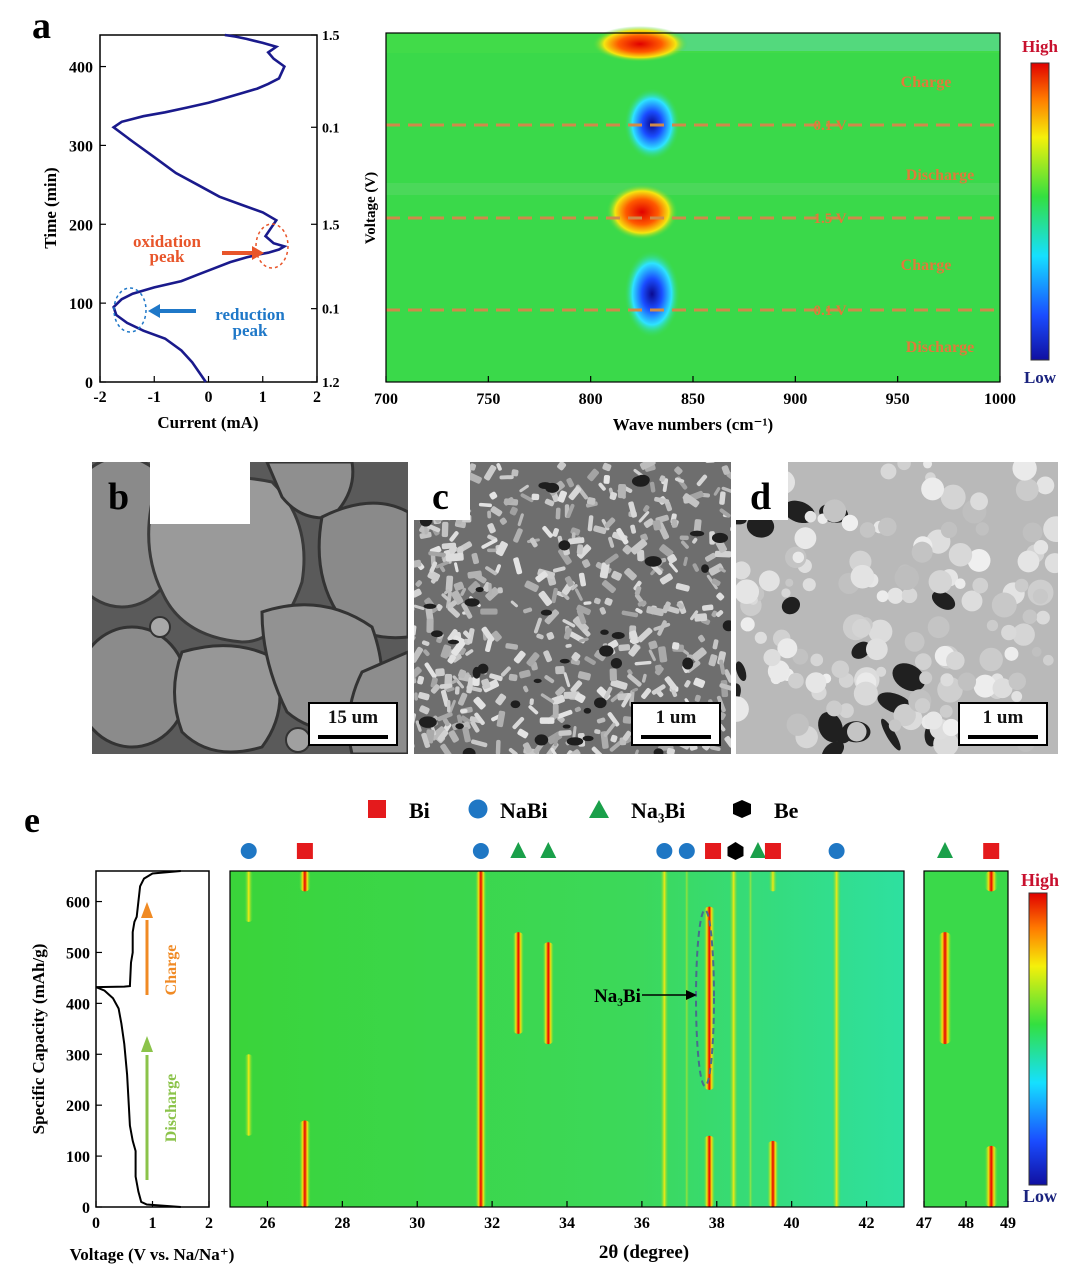  What do you see at coordinates (89, 383) in the screenshot?
I see `cv-y-tick-label: 0` at bounding box center [89, 383].